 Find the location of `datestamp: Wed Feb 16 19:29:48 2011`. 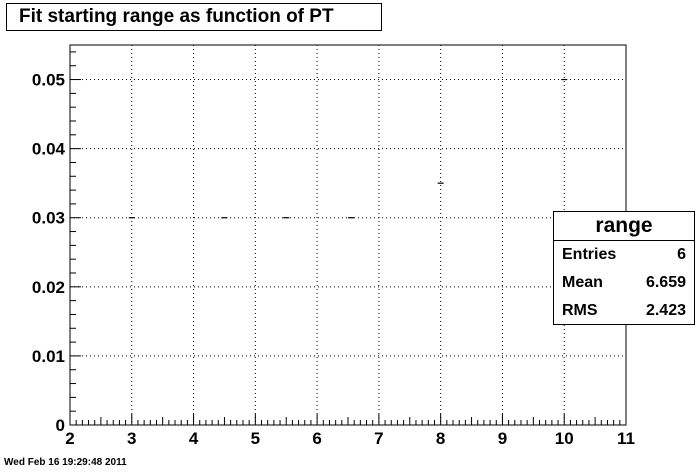

datestamp: Wed Feb 16 19:29:48 2011 is located at coordinates (65, 462).